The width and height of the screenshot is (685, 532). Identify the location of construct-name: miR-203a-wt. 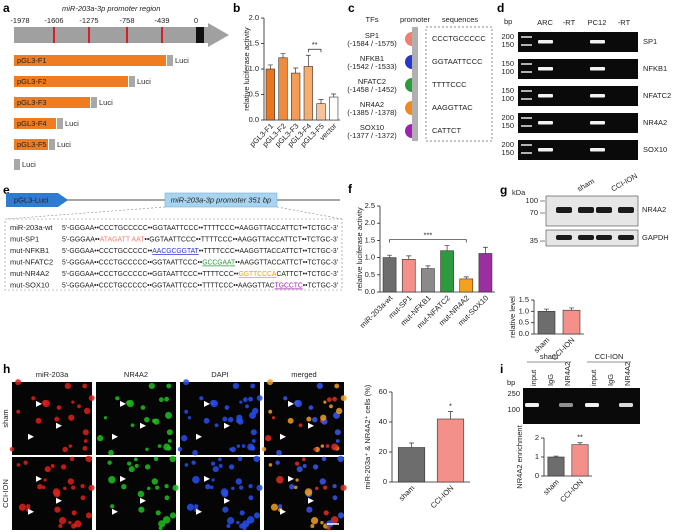
(31, 227).